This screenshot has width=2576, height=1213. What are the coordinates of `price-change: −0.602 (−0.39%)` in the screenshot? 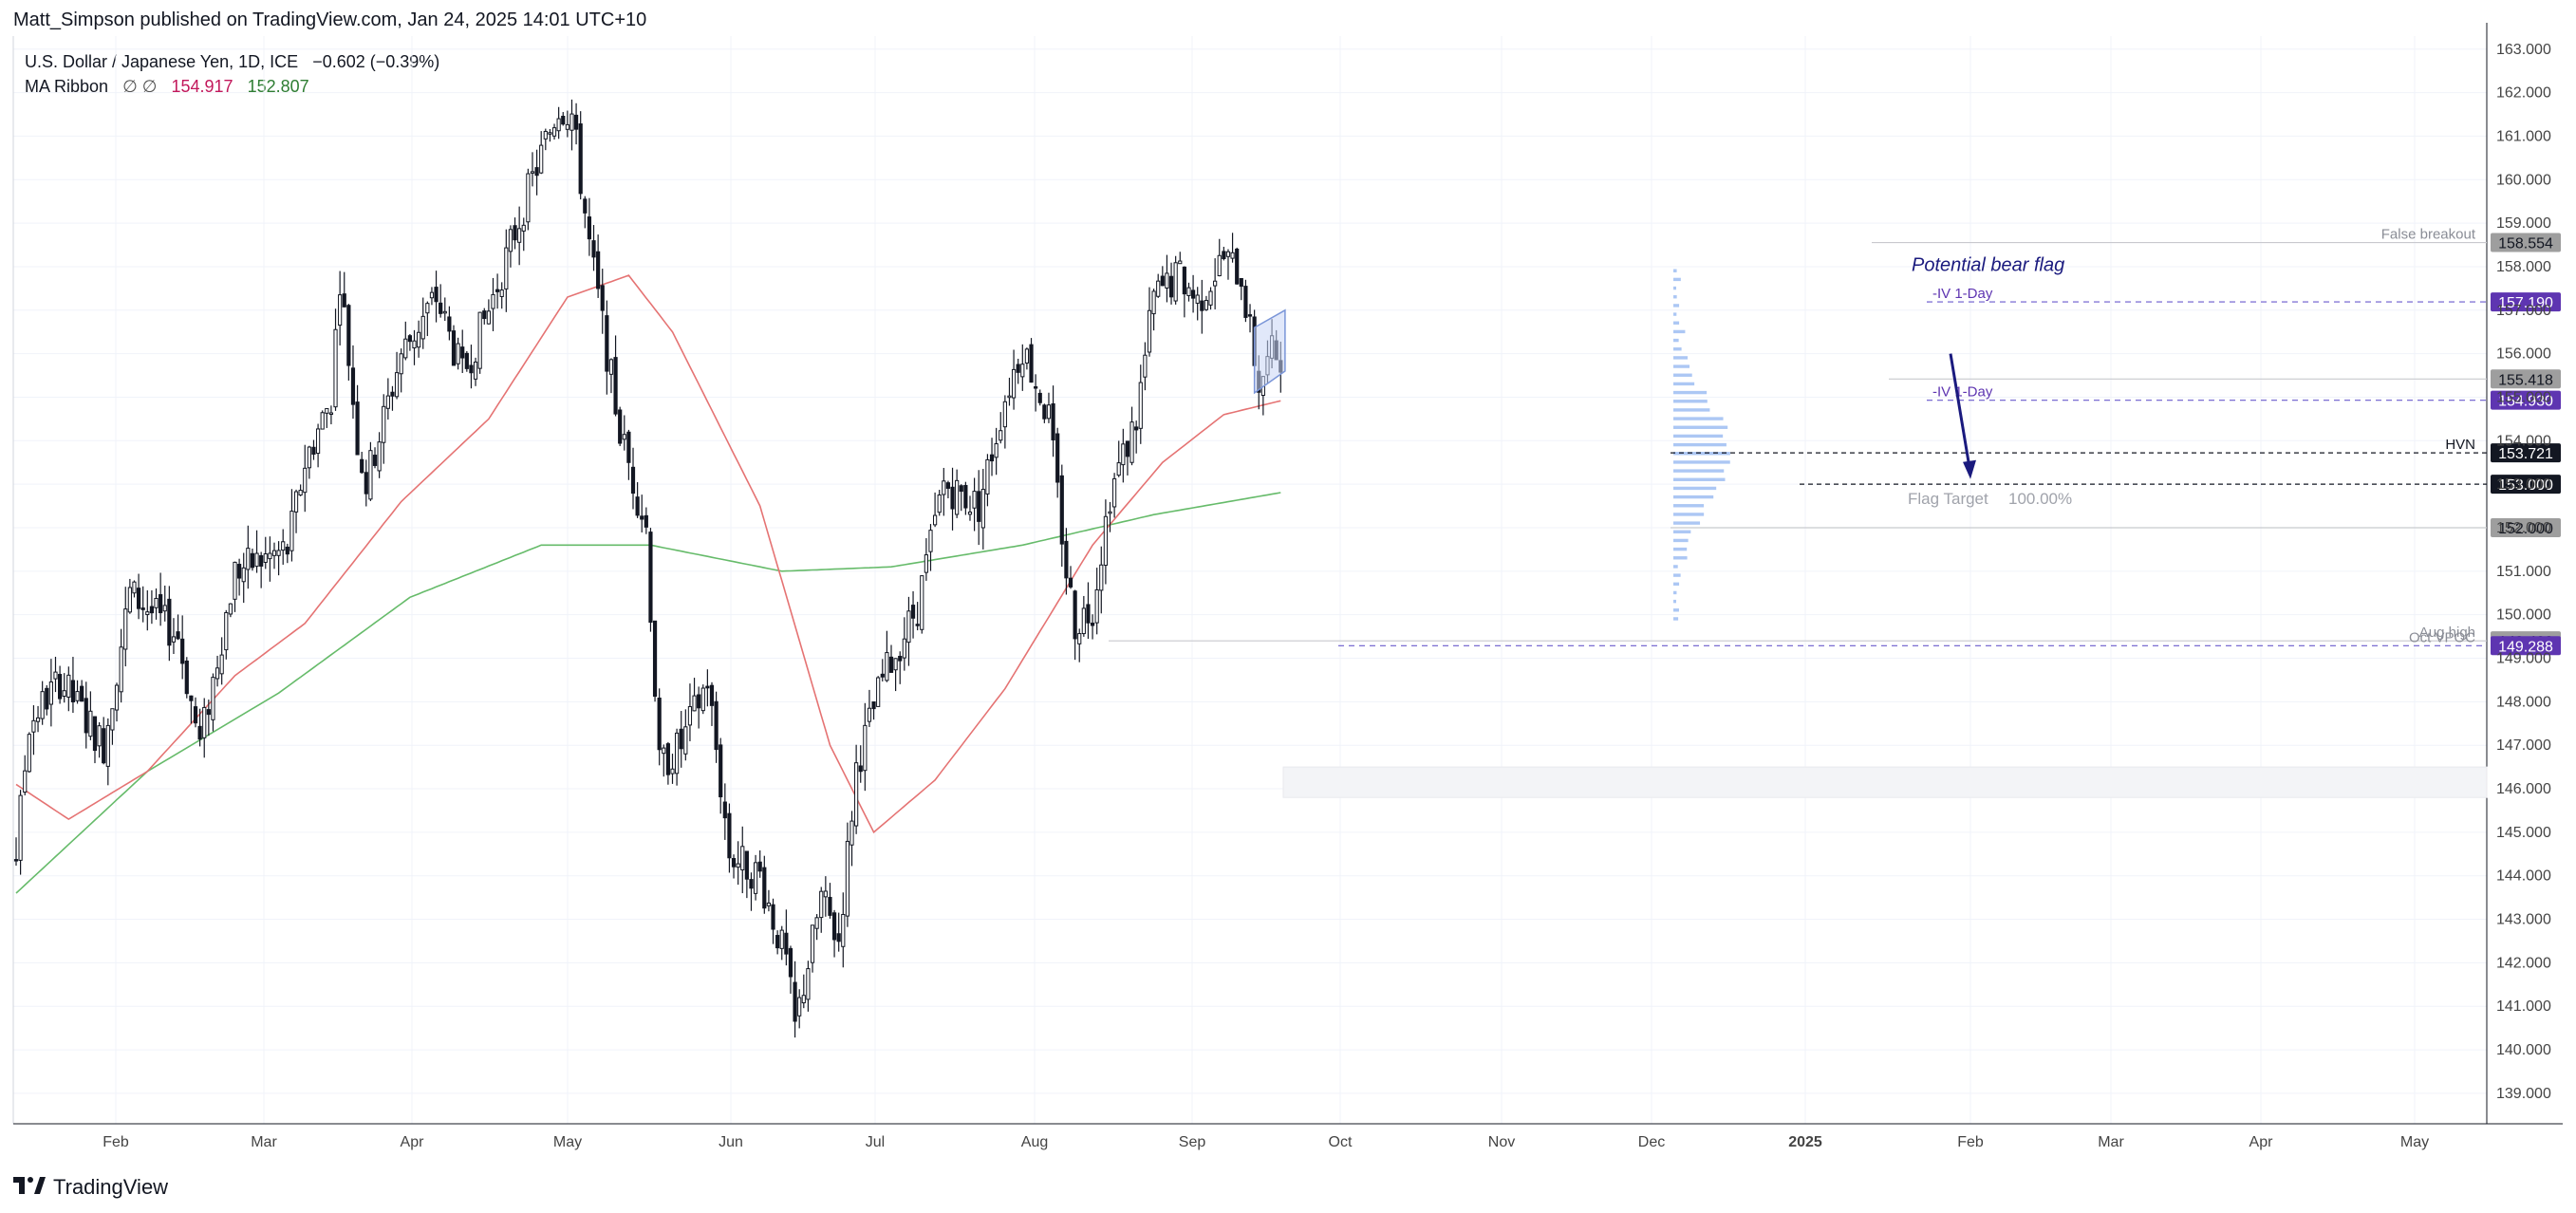 It's located at (376, 61).